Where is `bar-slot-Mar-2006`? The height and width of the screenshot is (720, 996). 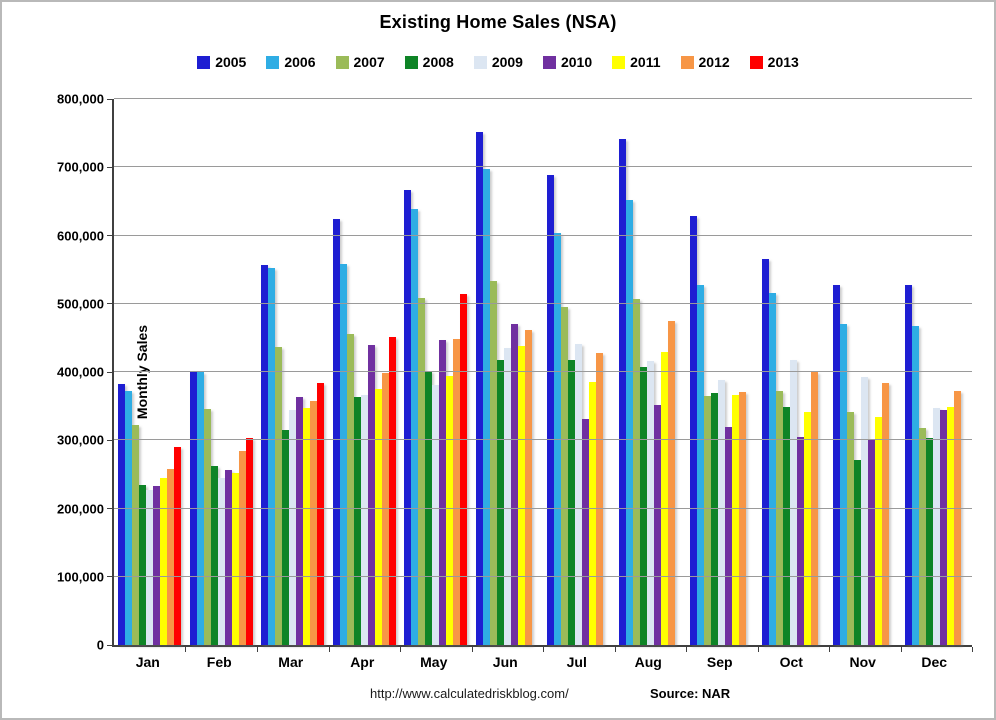
bar-slot-Mar-2006 is located at coordinates (272, 372).